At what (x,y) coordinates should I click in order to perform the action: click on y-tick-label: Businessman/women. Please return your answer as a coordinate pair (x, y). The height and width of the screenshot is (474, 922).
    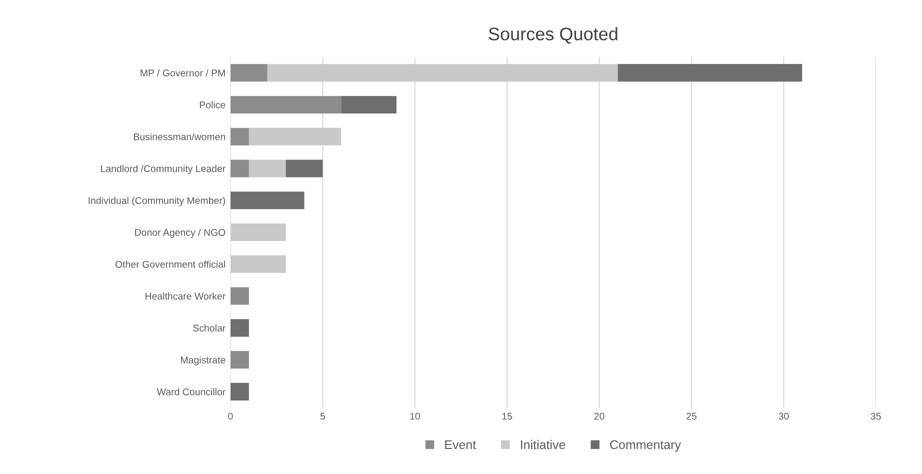
    Looking at the image, I should click on (180, 136).